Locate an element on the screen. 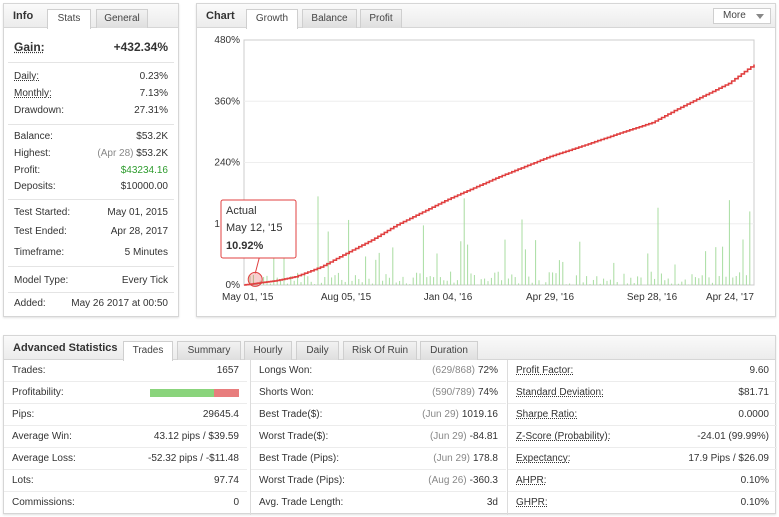  row-label: GHPR: is located at coordinates (532, 502).